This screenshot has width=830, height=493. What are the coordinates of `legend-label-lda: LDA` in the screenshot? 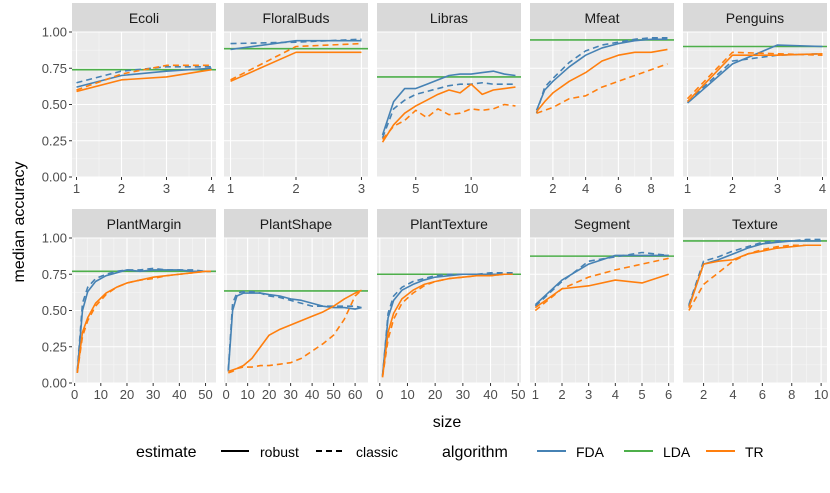 It's located at (677, 452).